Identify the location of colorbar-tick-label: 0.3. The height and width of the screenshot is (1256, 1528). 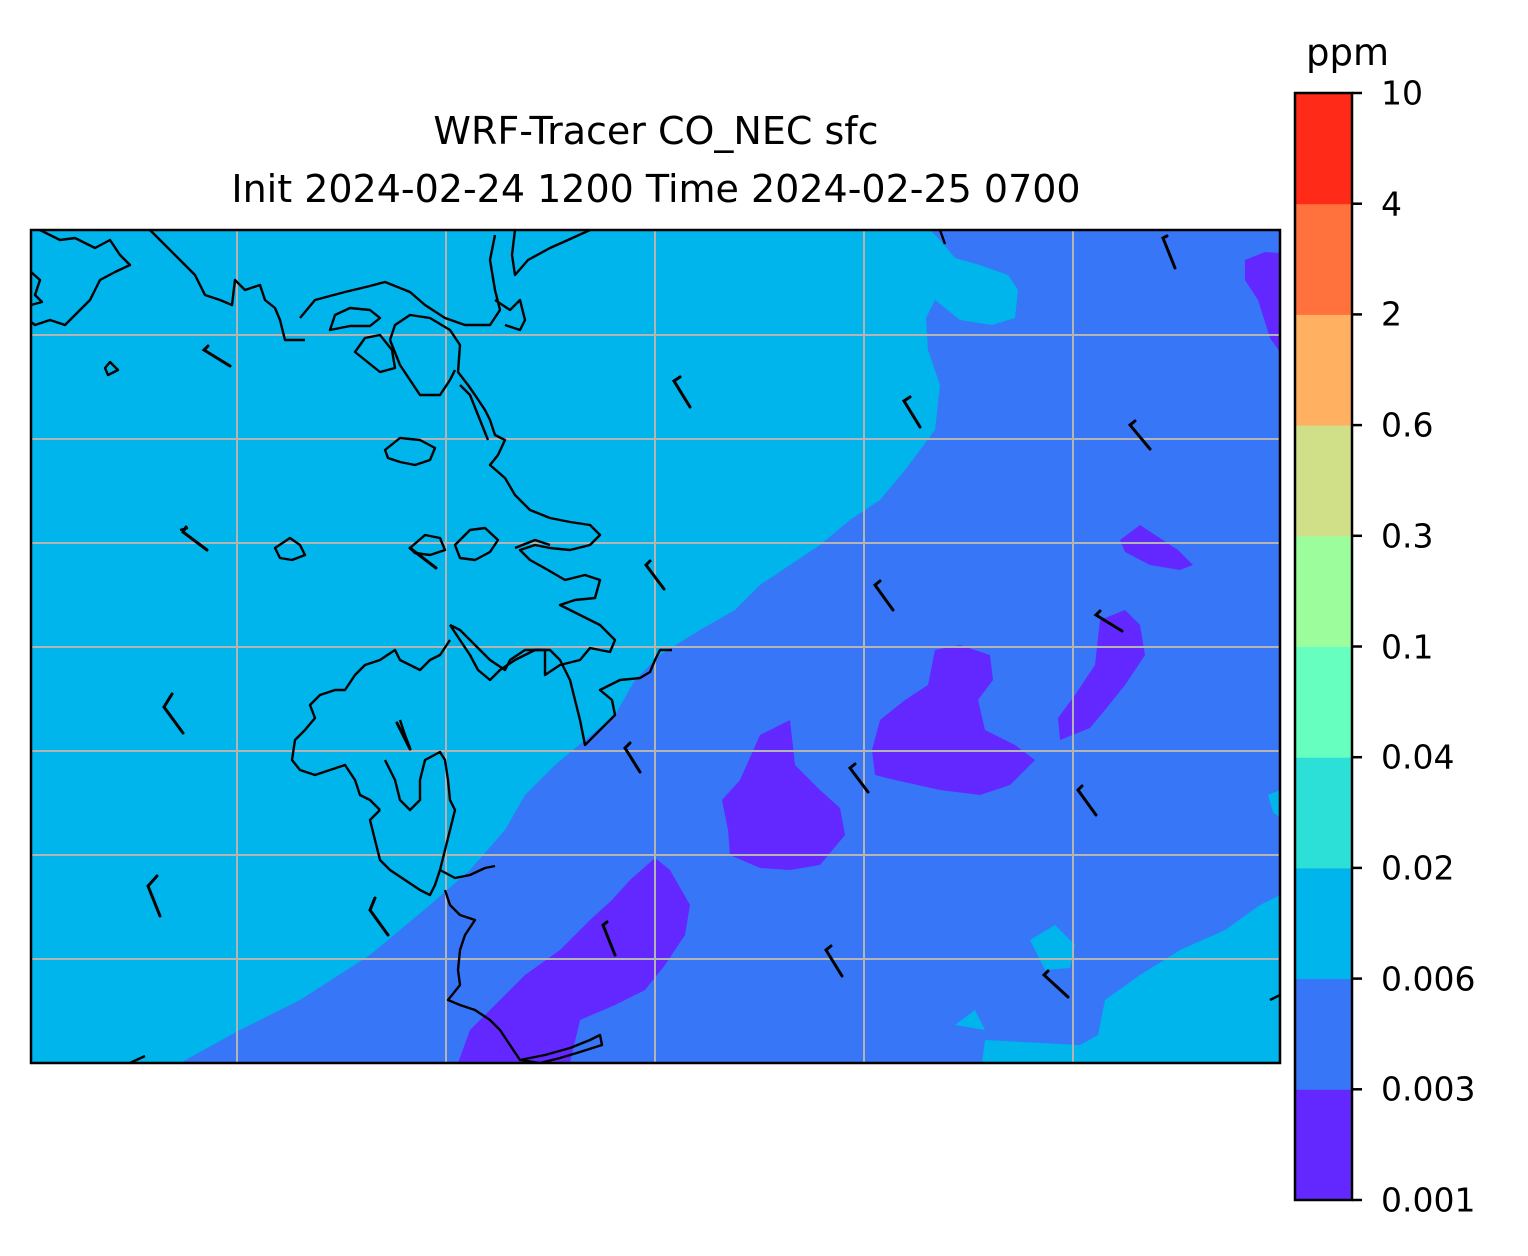
(1407, 536).